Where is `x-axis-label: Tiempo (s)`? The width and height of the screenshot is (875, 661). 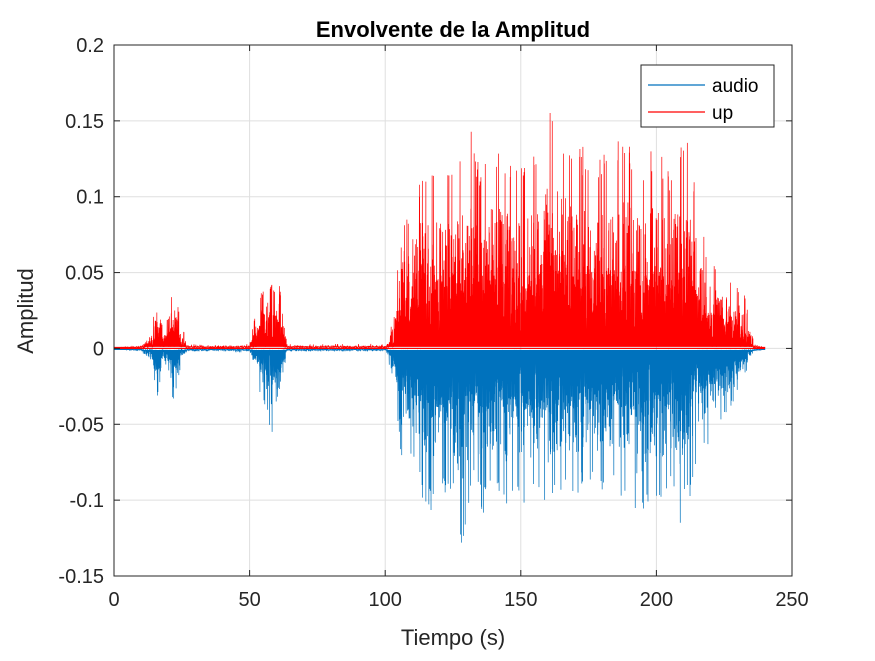
x-axis-label: Tiempo (s) is located at coordinates (453, 637).